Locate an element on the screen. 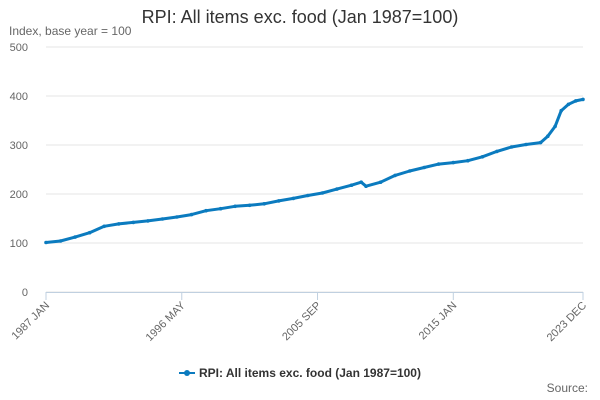 The image size is (600, 400). x-tick-label: 2005 SEP is located at coordinates (302, 322).